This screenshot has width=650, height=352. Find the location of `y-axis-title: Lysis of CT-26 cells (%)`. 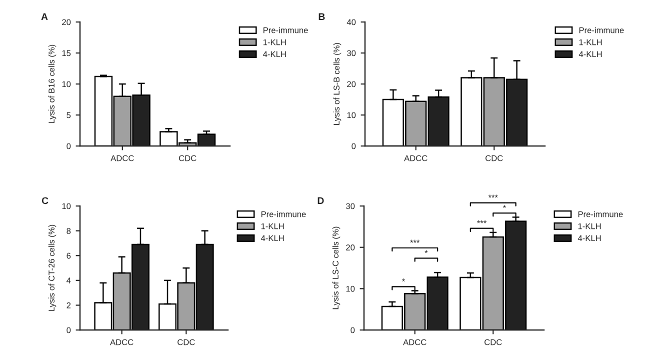

y-axis-title: Lysis of CT-26 cells (%) is located at coordinates (52, 267).